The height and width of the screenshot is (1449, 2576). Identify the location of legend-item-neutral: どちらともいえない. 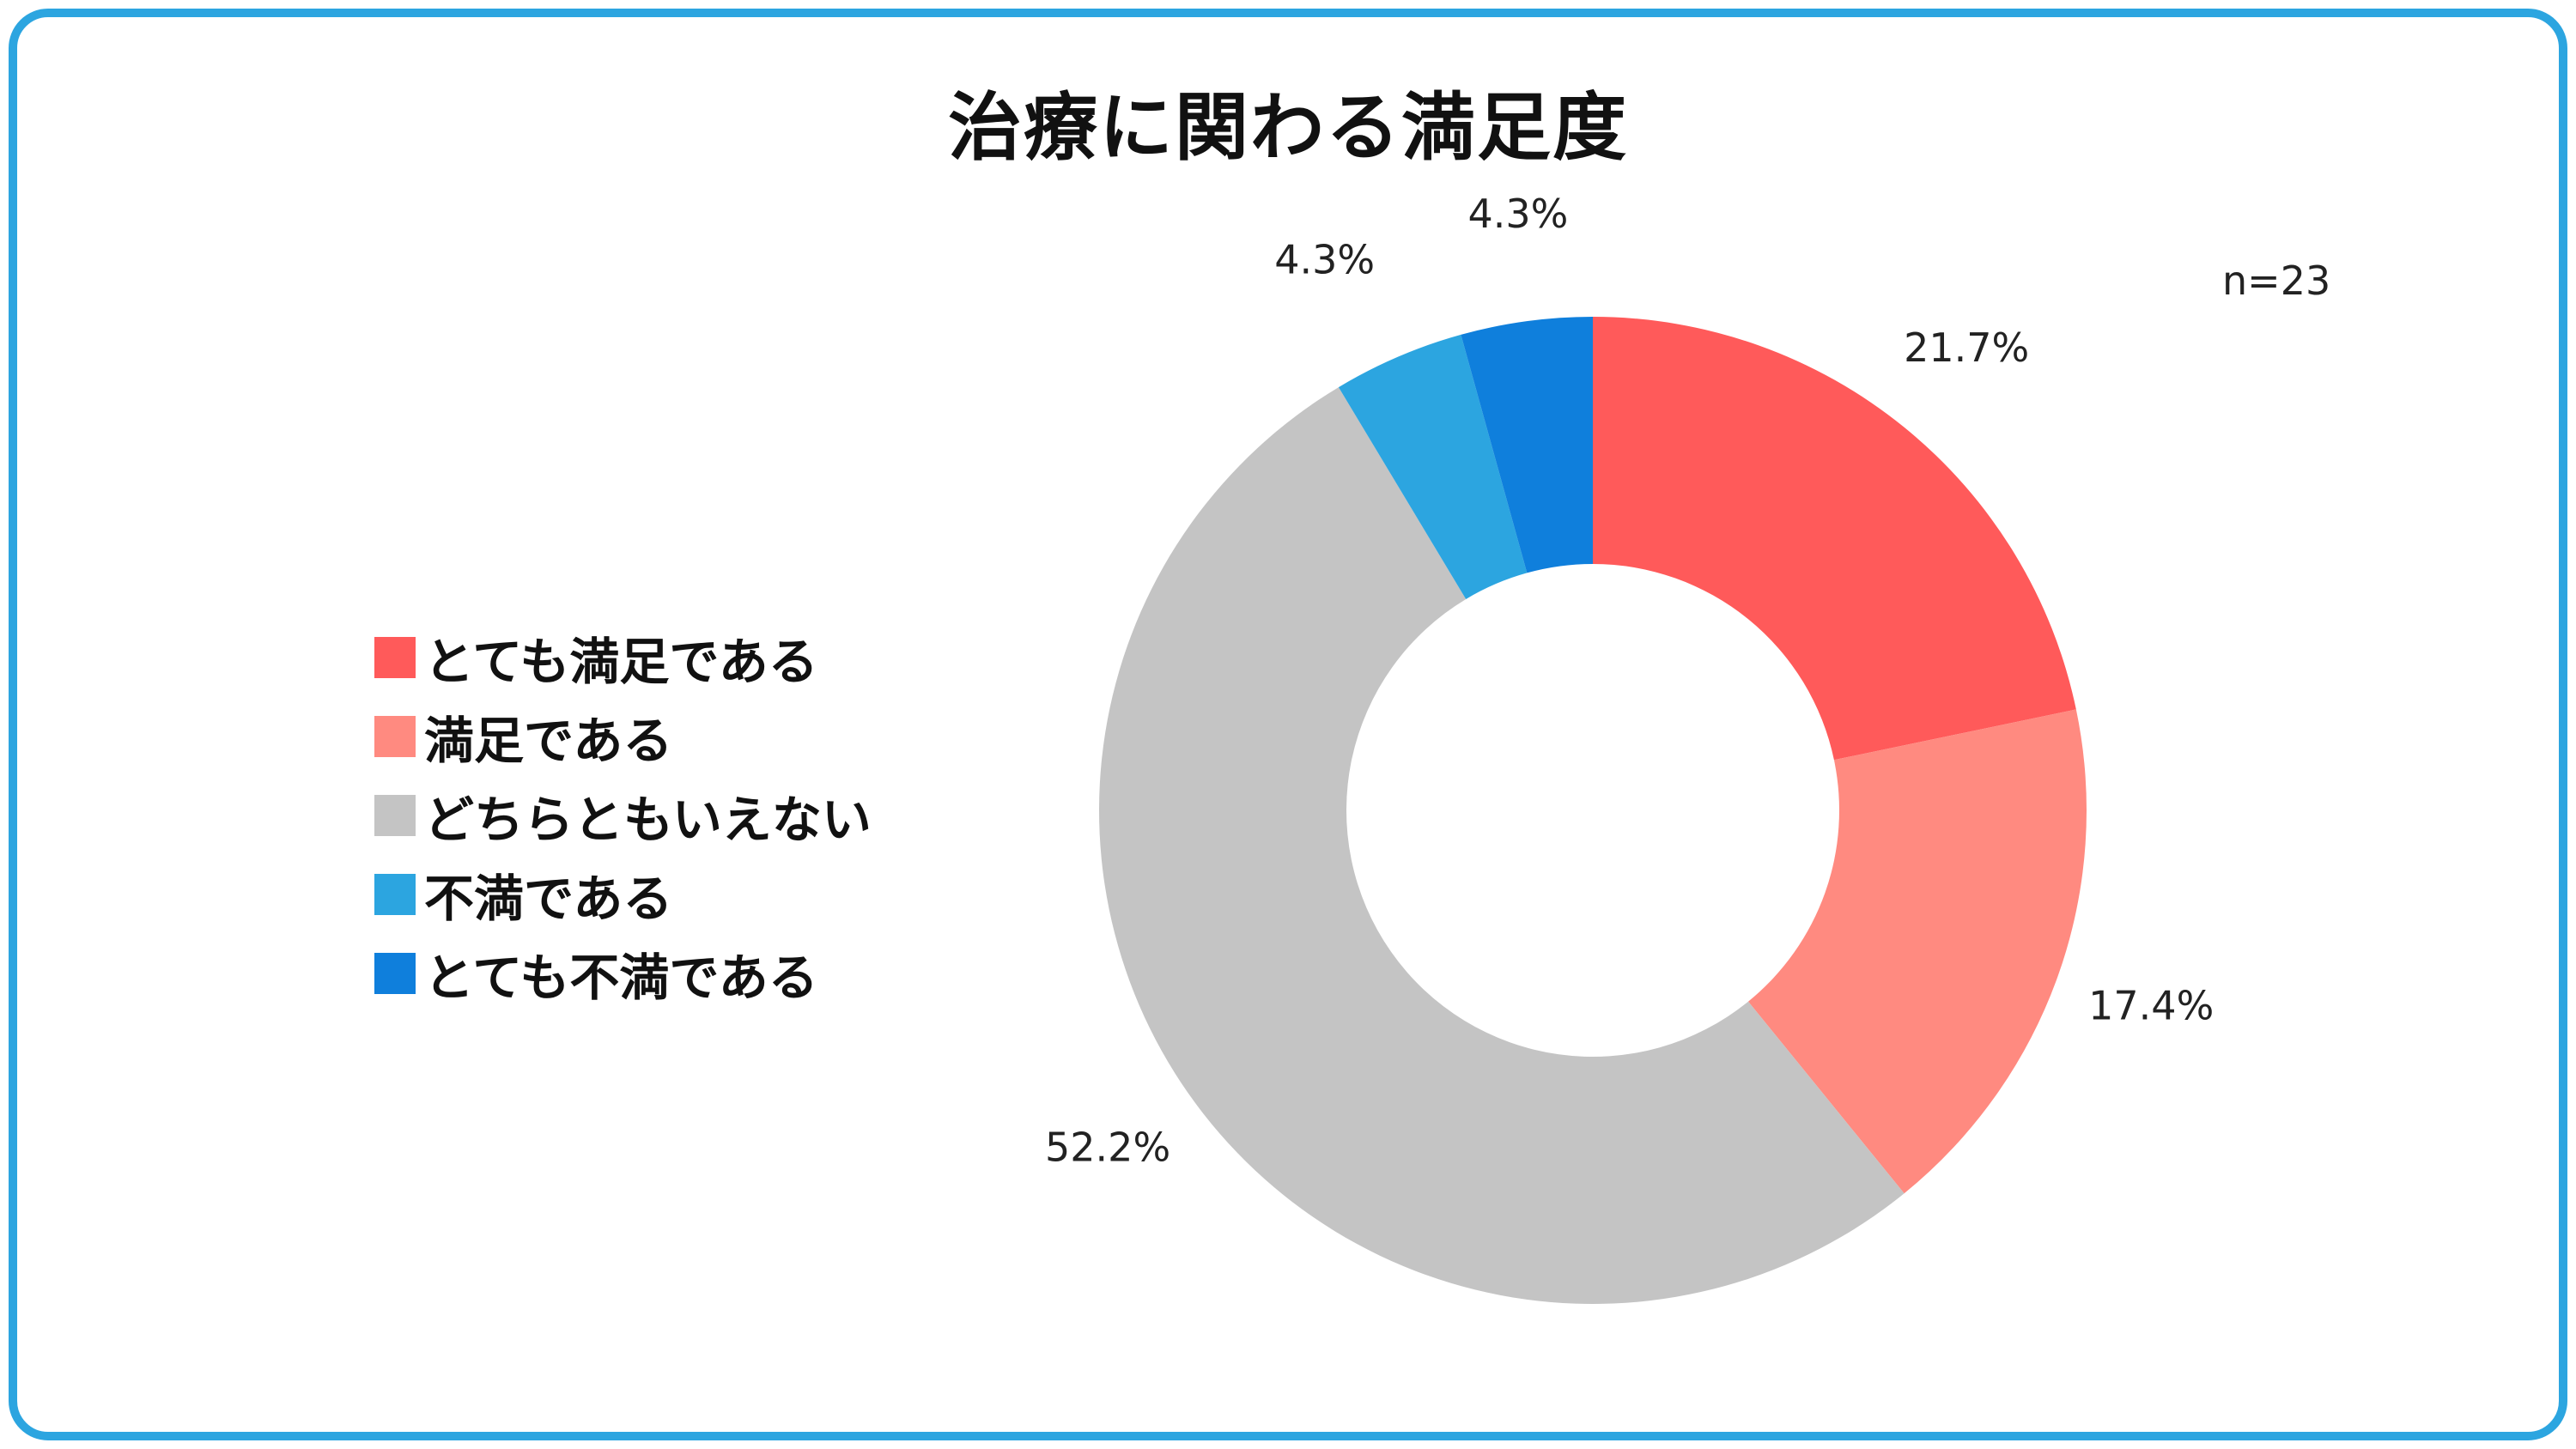
(623, 815).